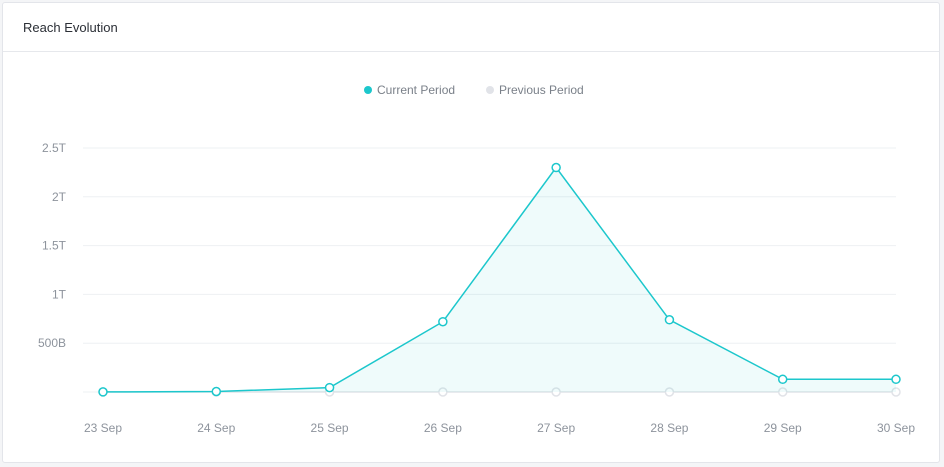 Image resolution: width=944 pixels, height=467 pixels. I want to click on x-tick-label: 28 Sep, so click(669, 428).